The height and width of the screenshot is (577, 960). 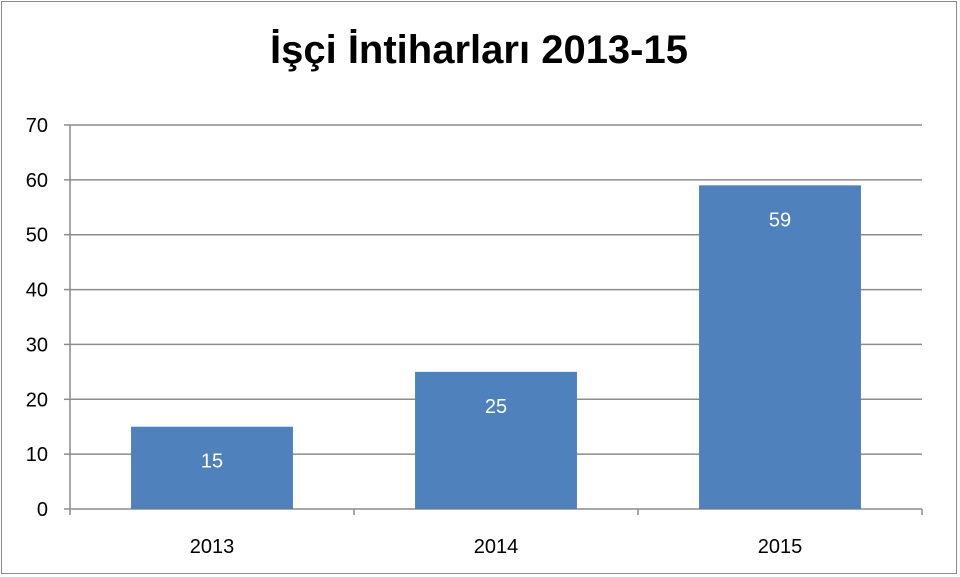 I want to click on x-tick-label-2015: 2015, so click(x=780, y=547).